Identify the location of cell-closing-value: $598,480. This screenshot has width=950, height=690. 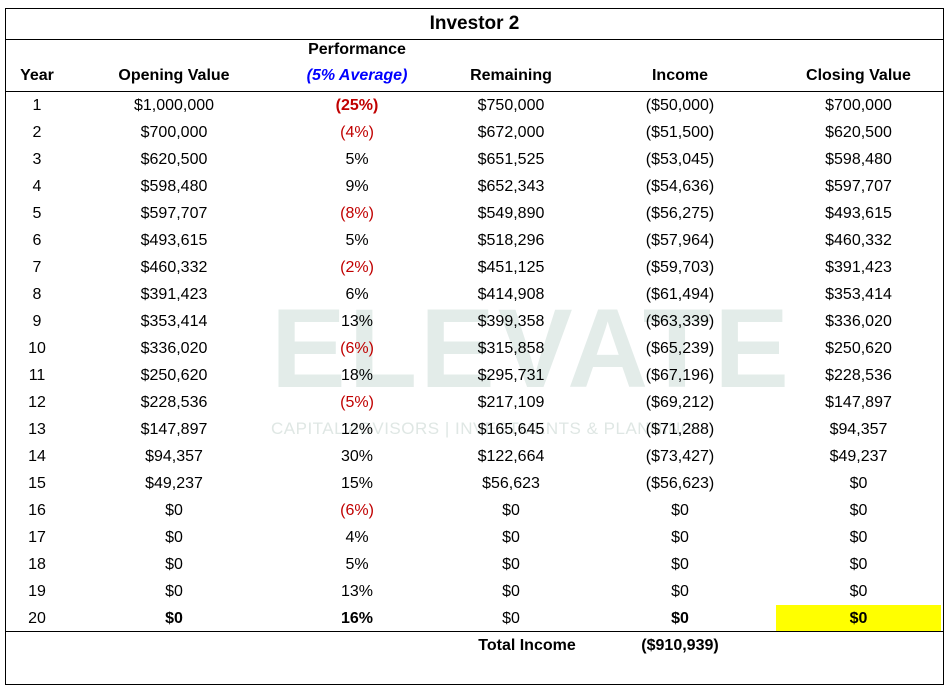
(858, 159).